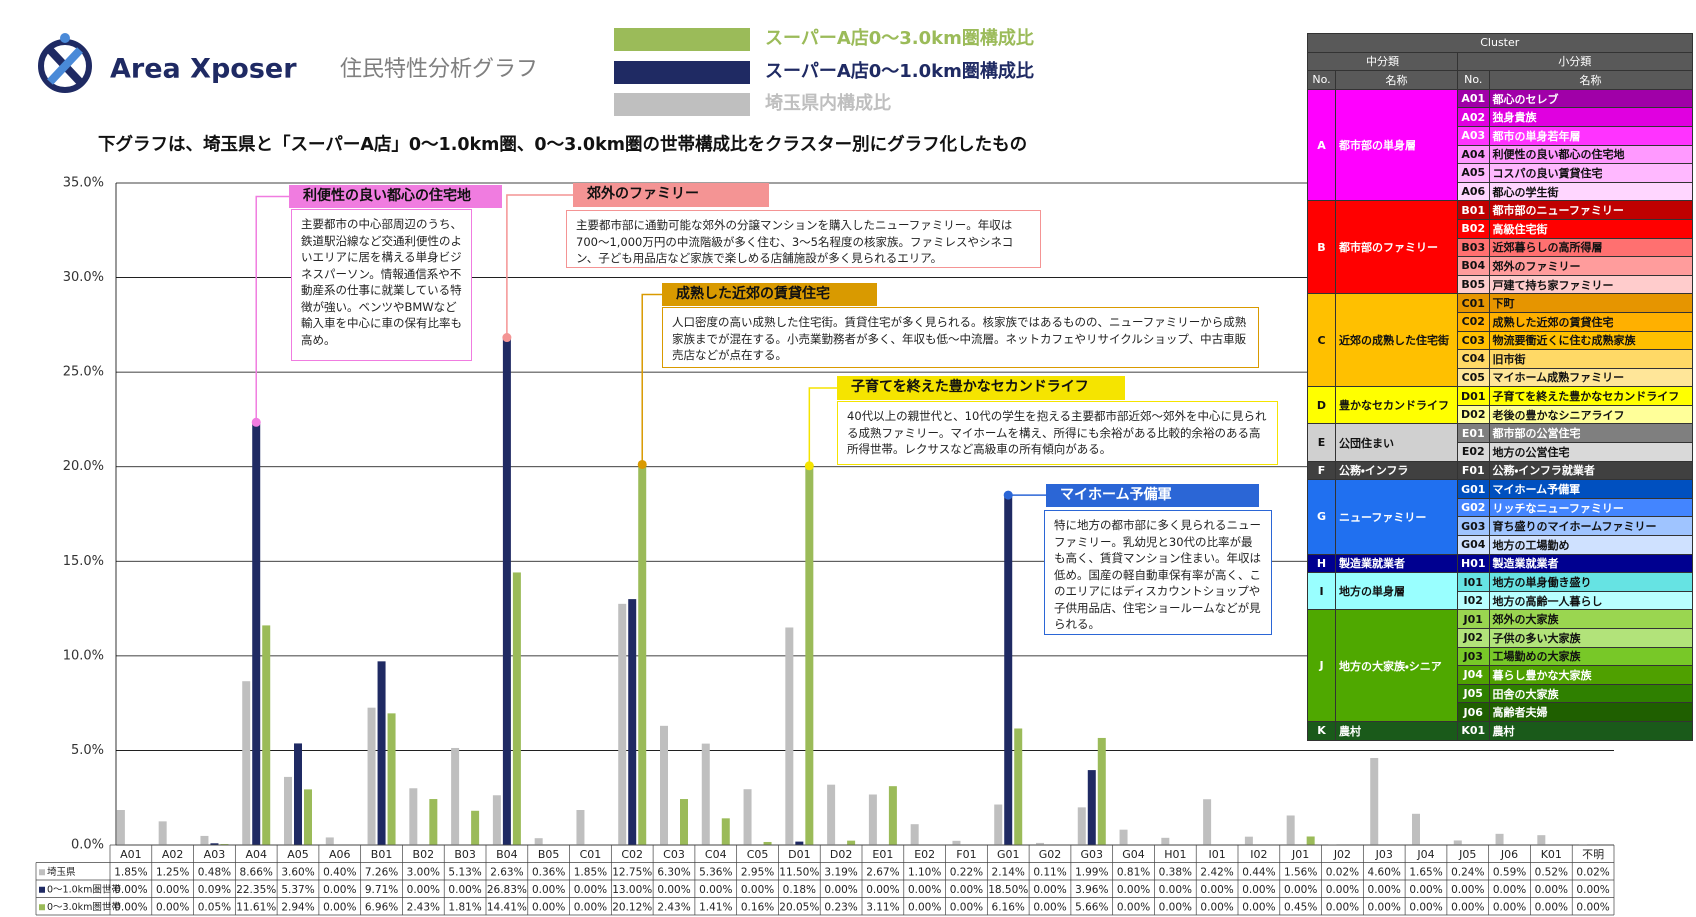 The image size is (1696, 917). I want to click on item-no: A02, so click(1473, 117).